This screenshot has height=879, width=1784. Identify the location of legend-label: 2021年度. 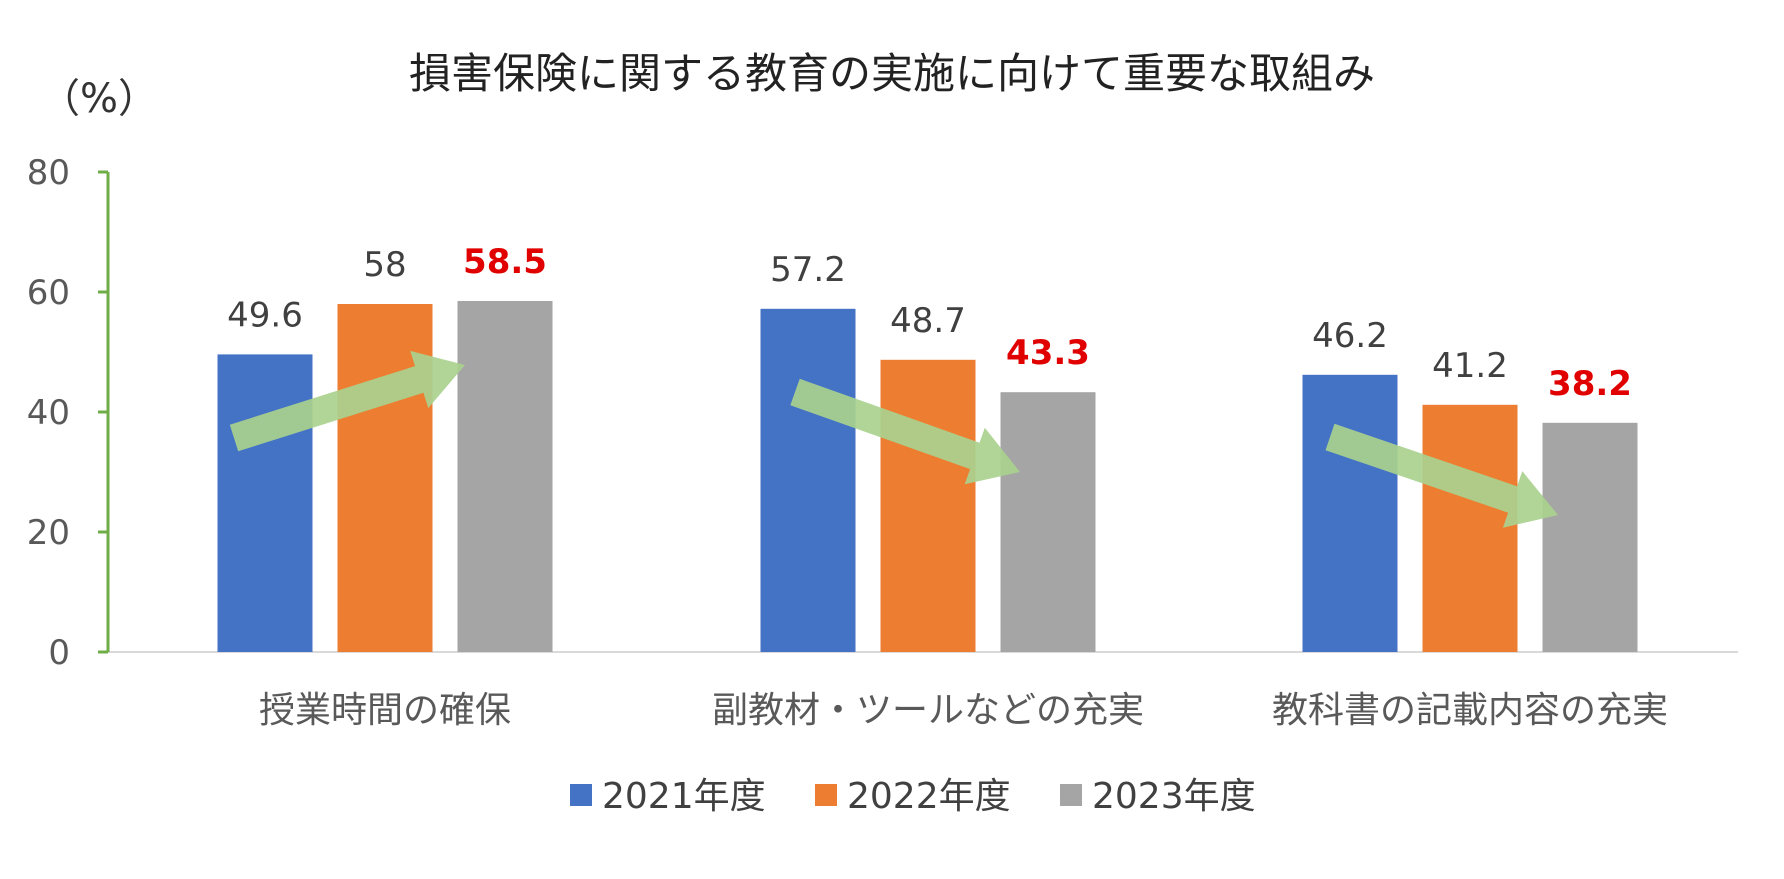
(684, 796).